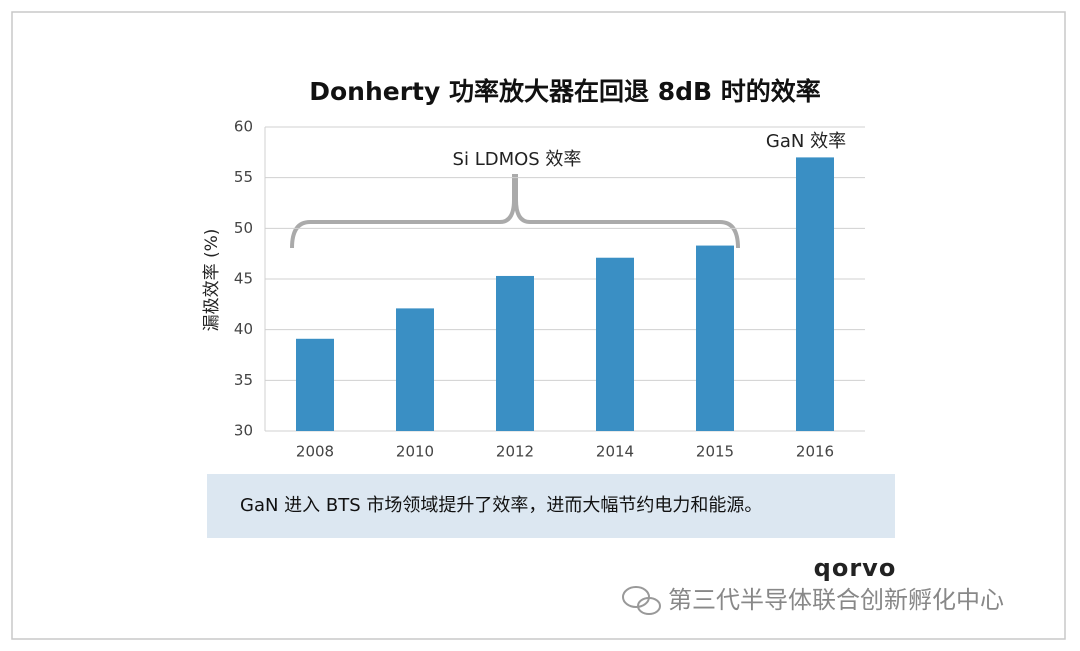  What do you see at coordinates (715, 452) in the screenshot?
I see `x-tick-label: 2015` at bounding box center [715, 452].